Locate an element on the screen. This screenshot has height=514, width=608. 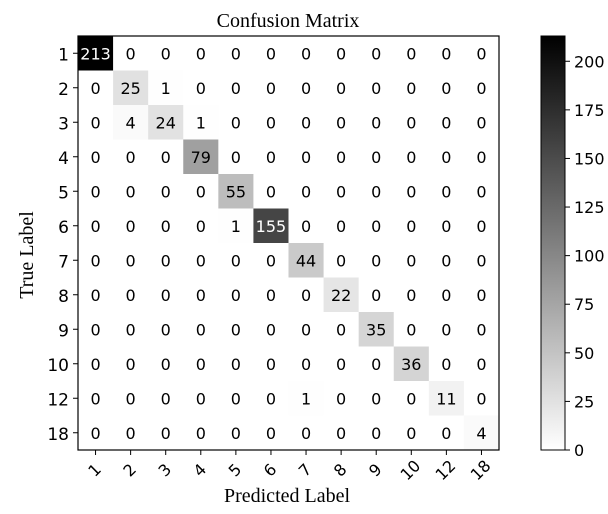
x-tick-label: 10 is located at coordinates (410, 470).